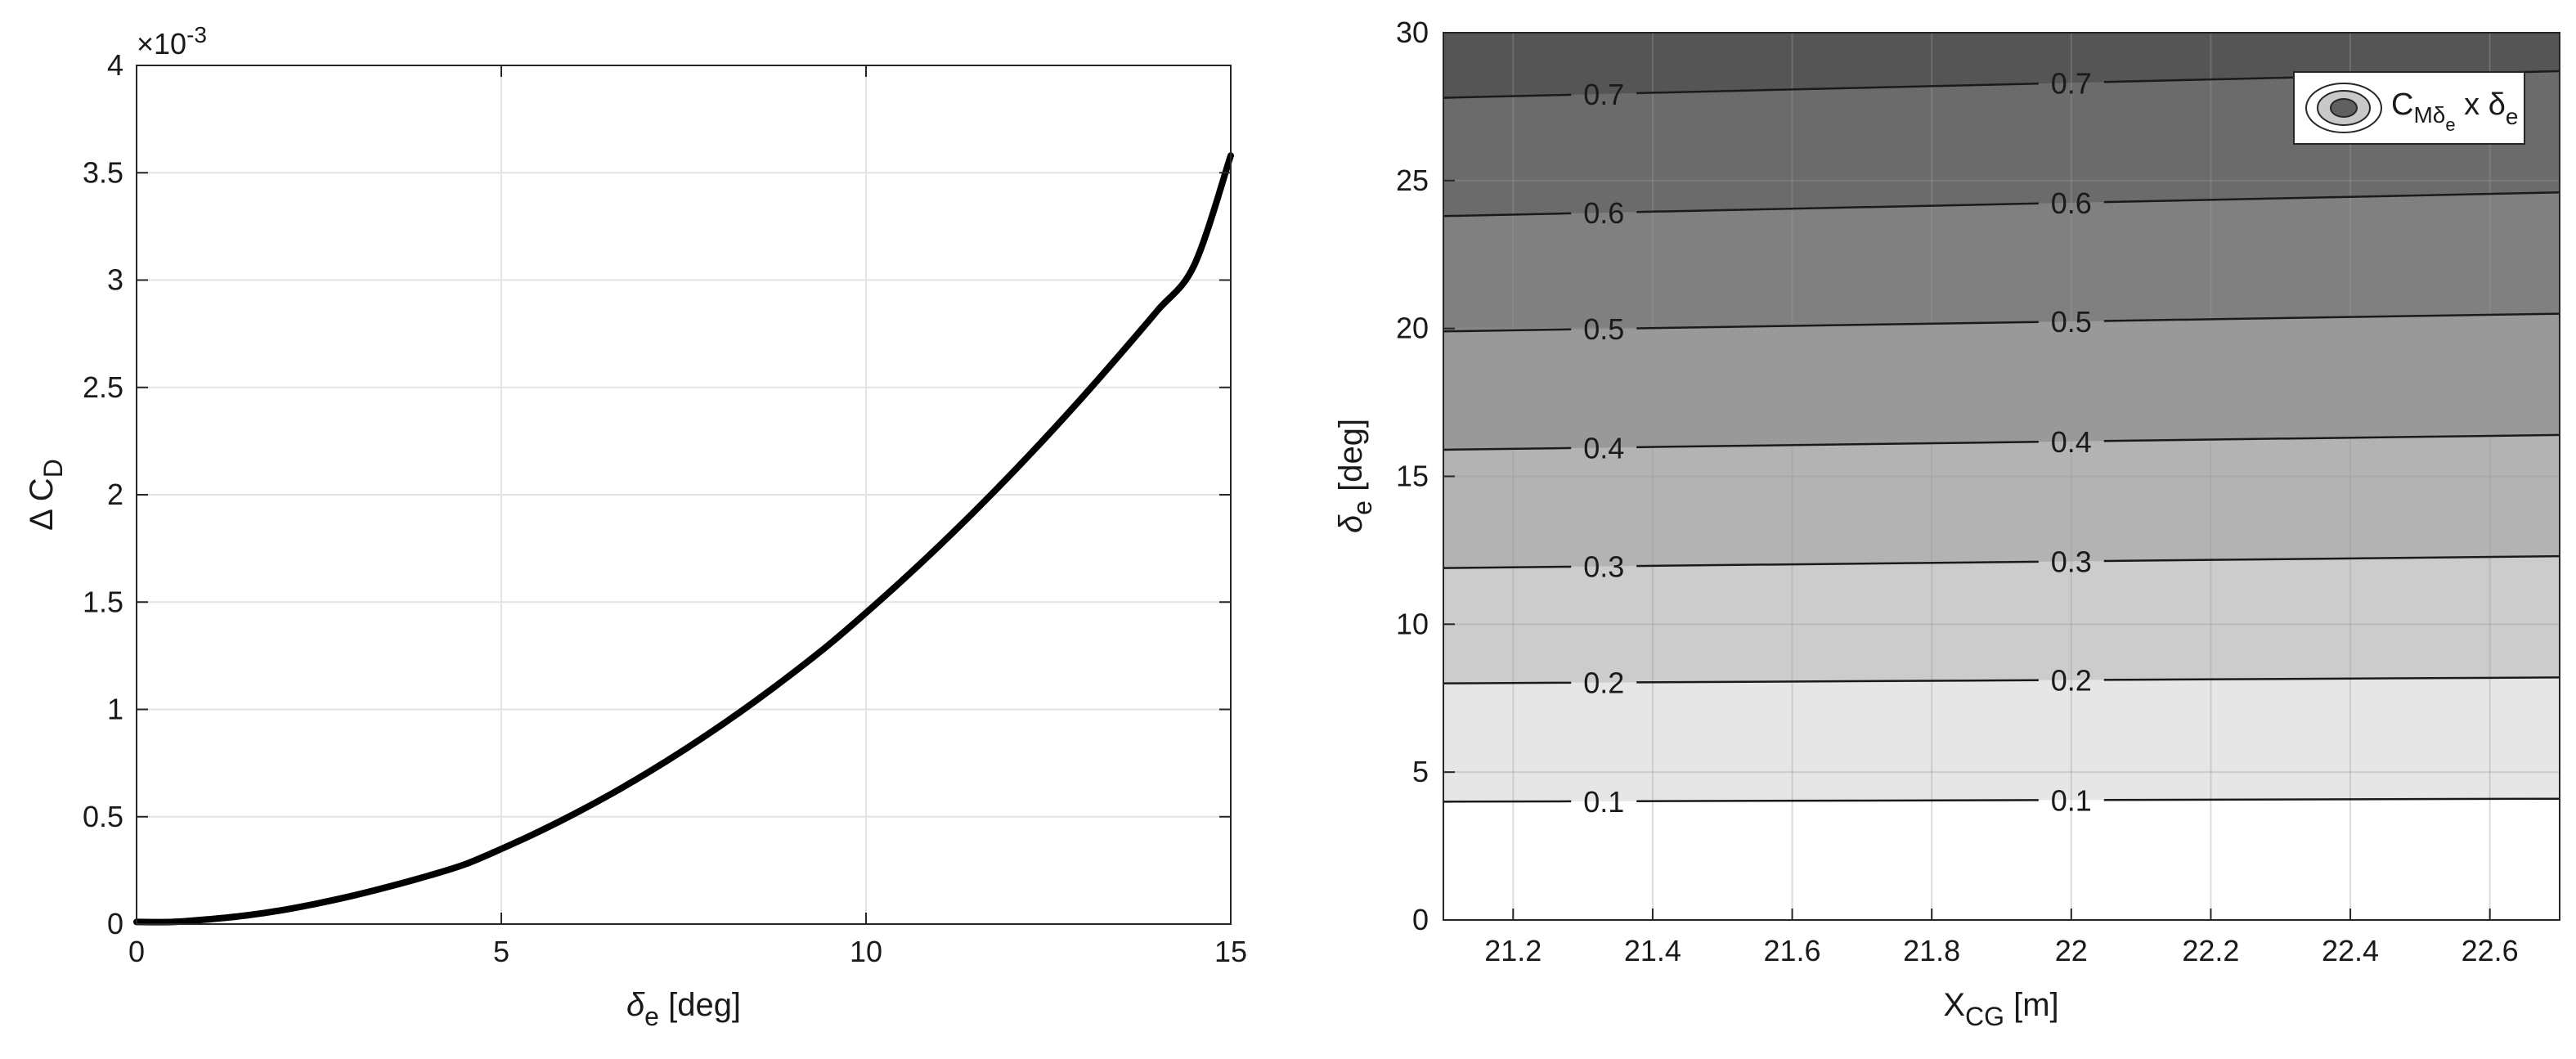 This screenshot has height=1059, width=2576. I want to click on x-tick-label: 22, so click(2072, 951).